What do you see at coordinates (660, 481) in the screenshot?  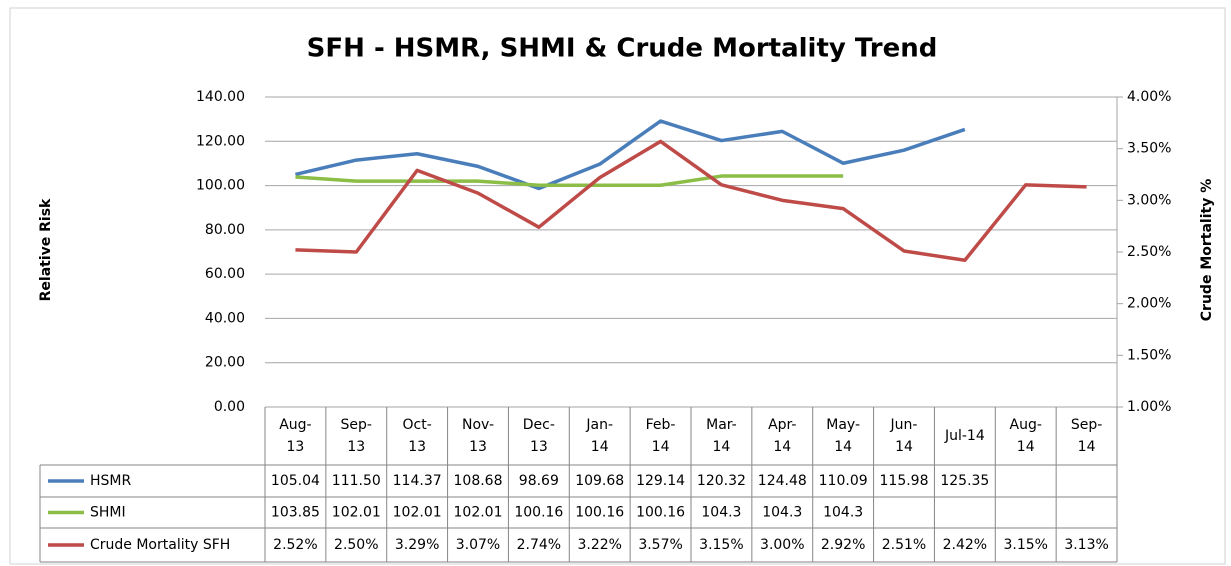 I see `table-value: 129.14` at bounding box center [660, 481].